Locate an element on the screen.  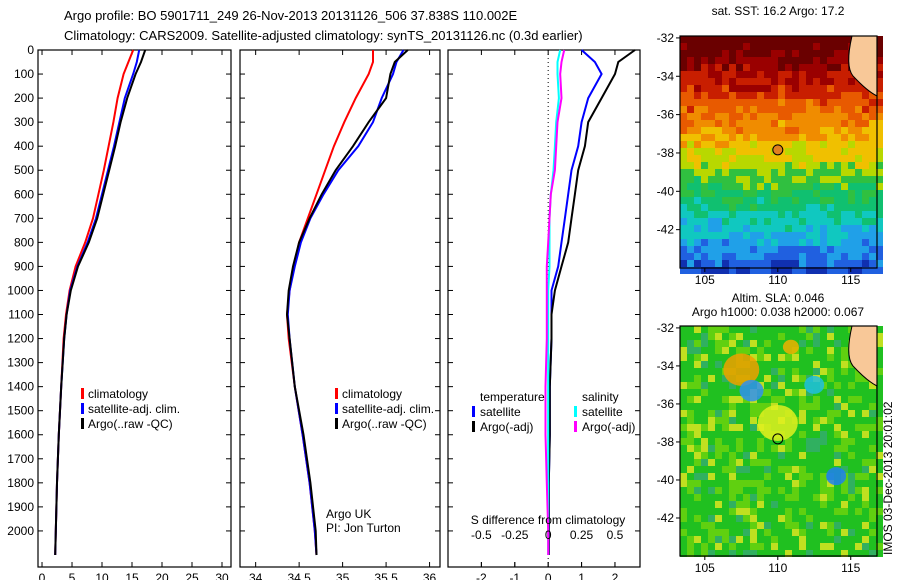
y-tick-label: 500 is located at coordinates (24, 170).